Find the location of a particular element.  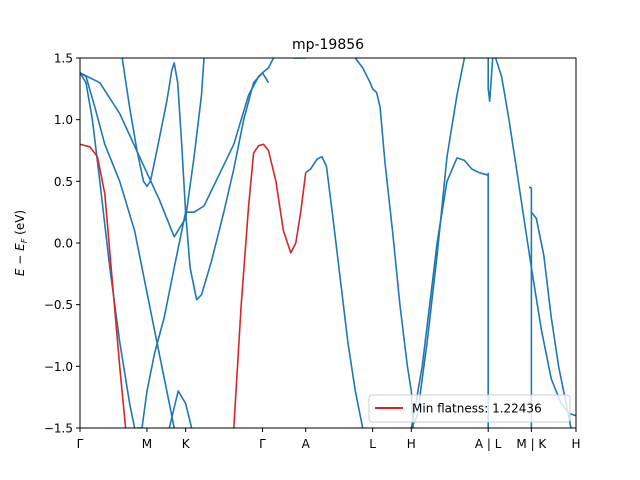

y-tick-label: −1.0 is located at coordinates (58, 367).